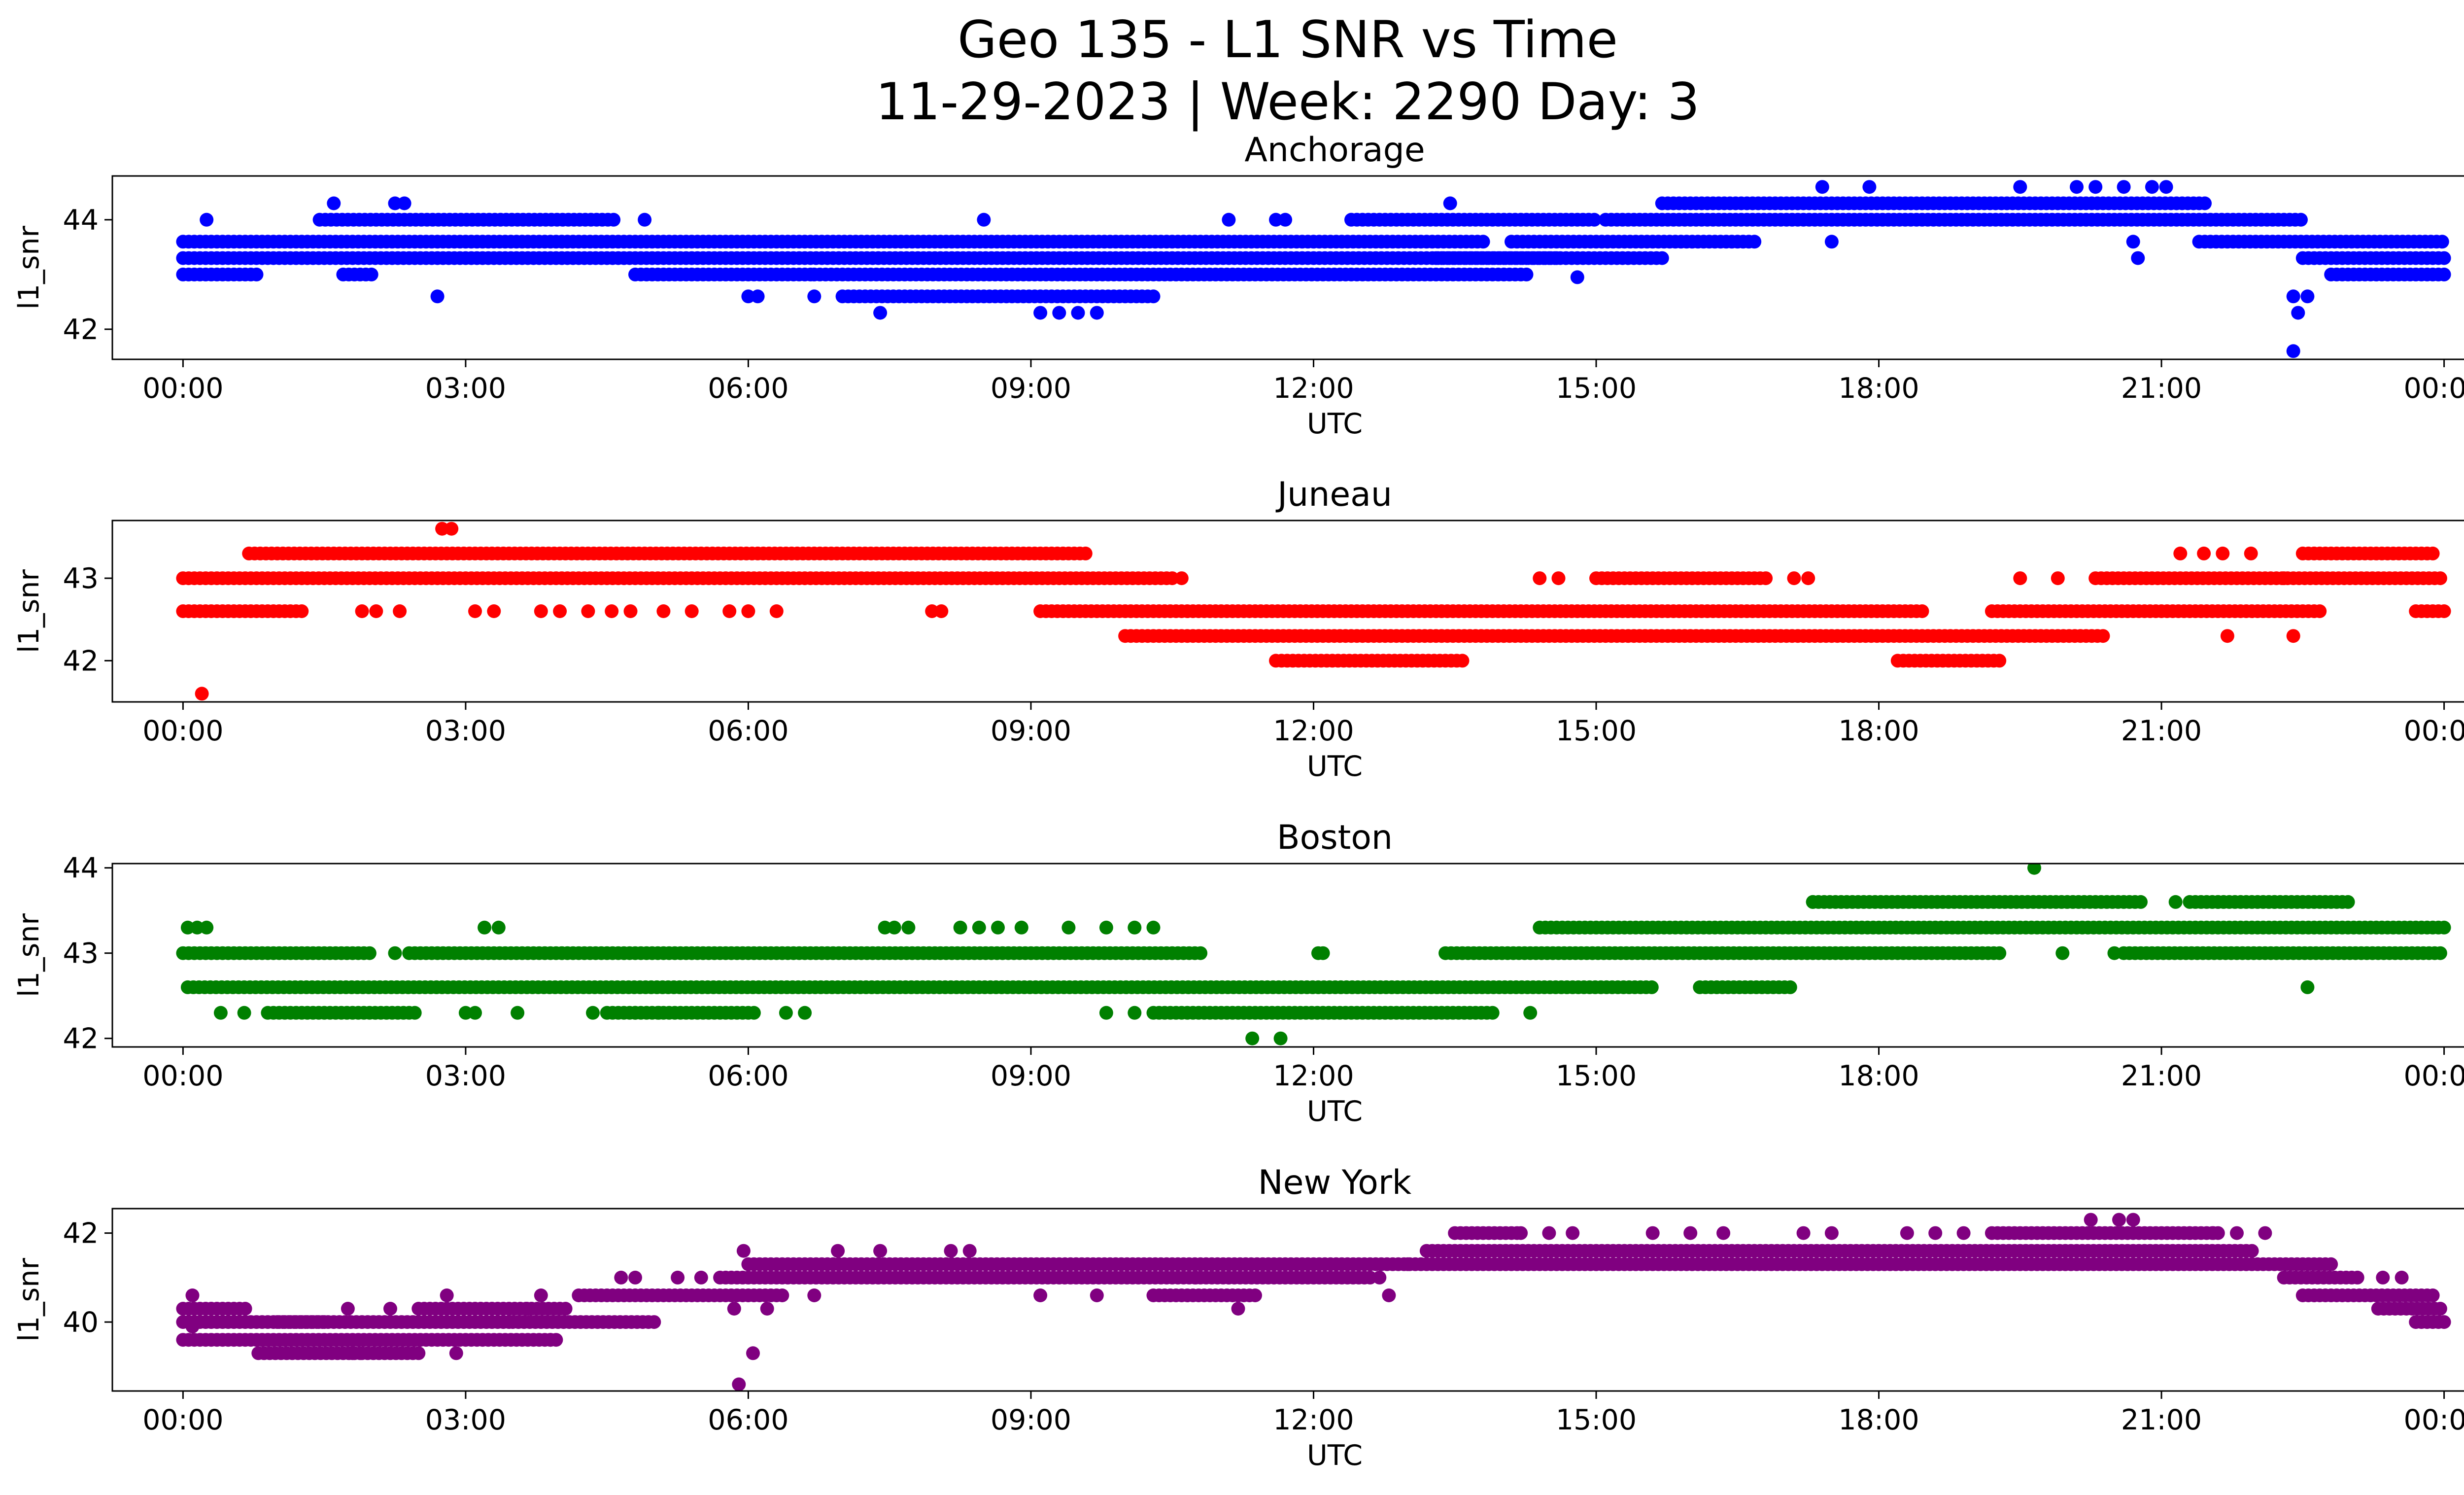 The height and width of the screenshot is (1495, 2464). I want to click on y-tick-label: 40, so click(81, 1322).